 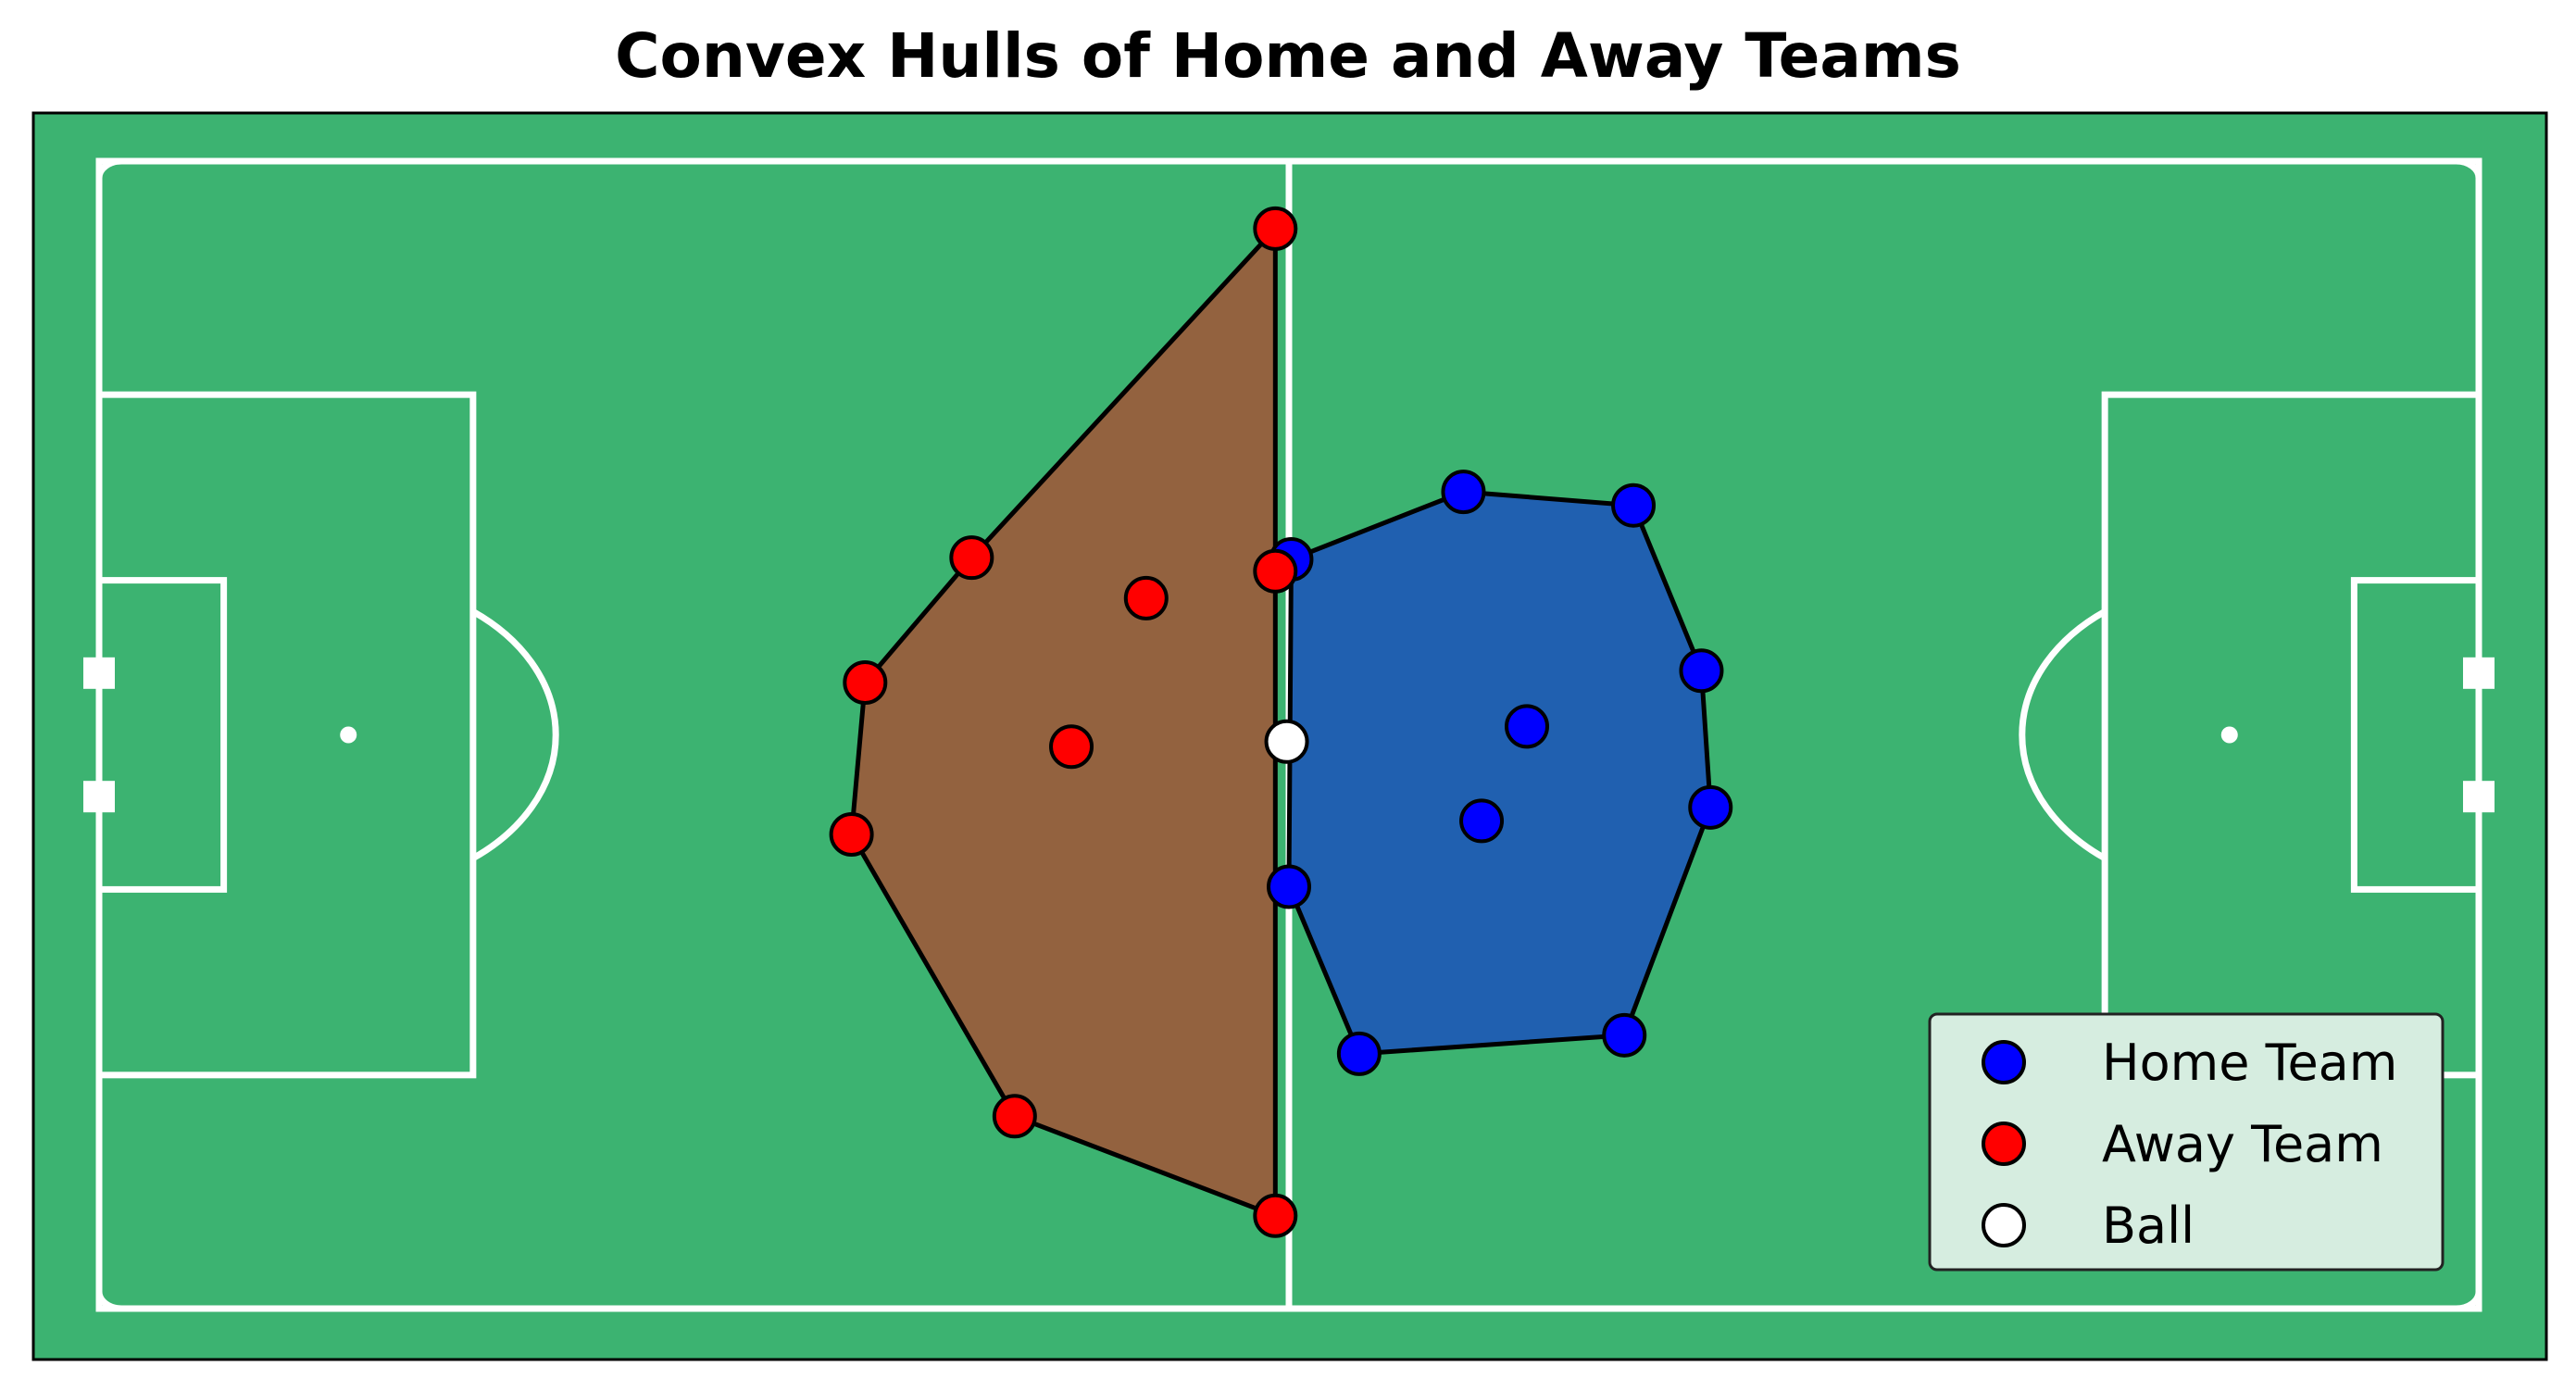 I want to click on left-six-yard-box, so click(x=161, y=735).